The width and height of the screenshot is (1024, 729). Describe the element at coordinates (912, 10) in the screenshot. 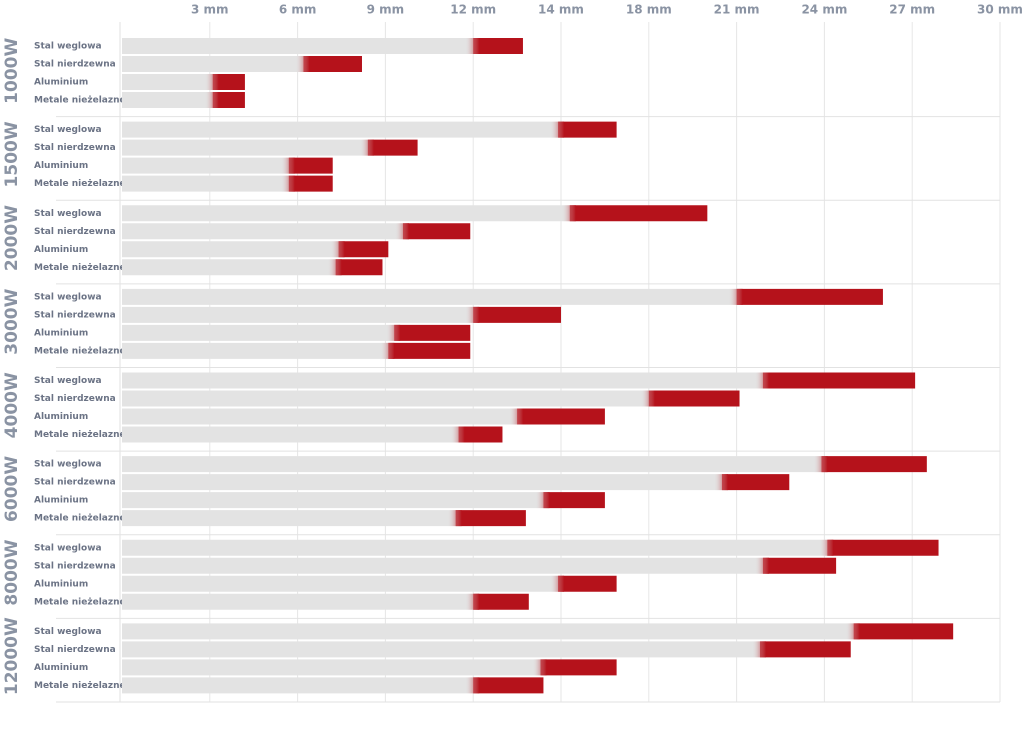

I see `x-tick-label: 27 mm` at that location.